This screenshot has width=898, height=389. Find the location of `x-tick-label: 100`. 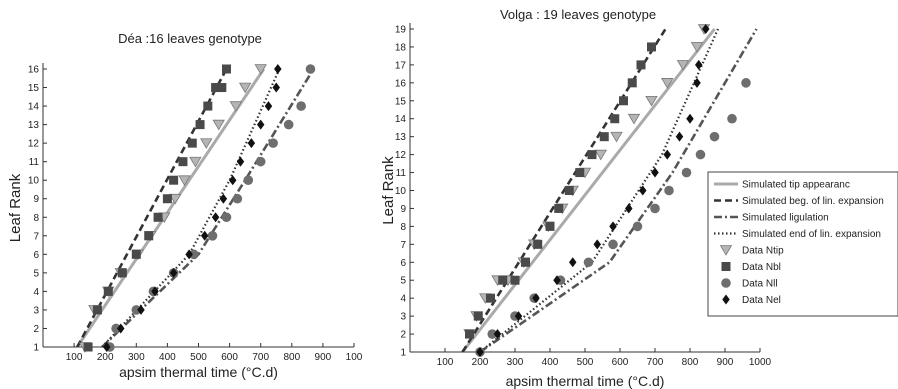

x-tick-label: 100 is located at coordinates (354, 357).